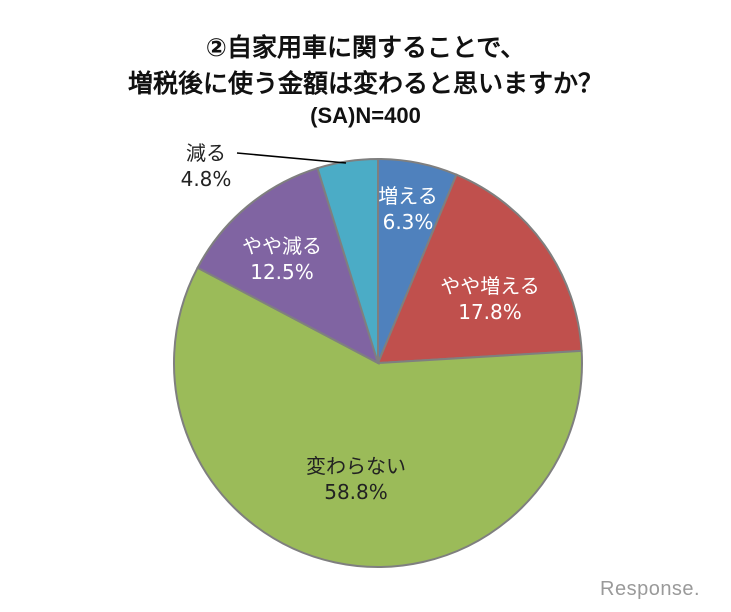 Image resolution: width=731 pixels, height=612 pixels. I want to click on slice-label-increase: 増える 6.3%, so click(408, 209).